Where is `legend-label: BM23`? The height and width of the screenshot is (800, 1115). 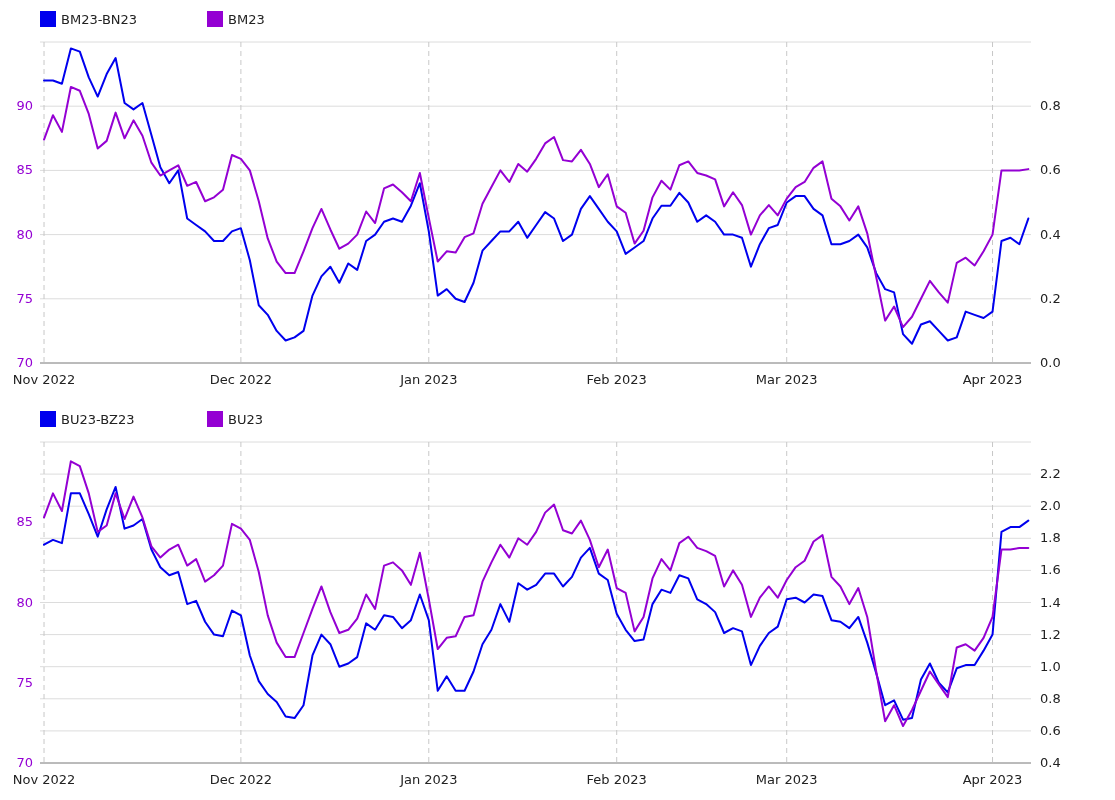 legend-label: BM23 is located at coordinates (246, 19).